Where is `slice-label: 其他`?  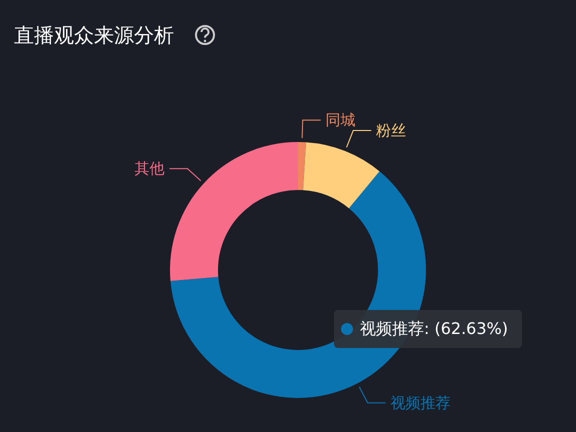 slice-label: 其他 is located at coordinates (149, 169).